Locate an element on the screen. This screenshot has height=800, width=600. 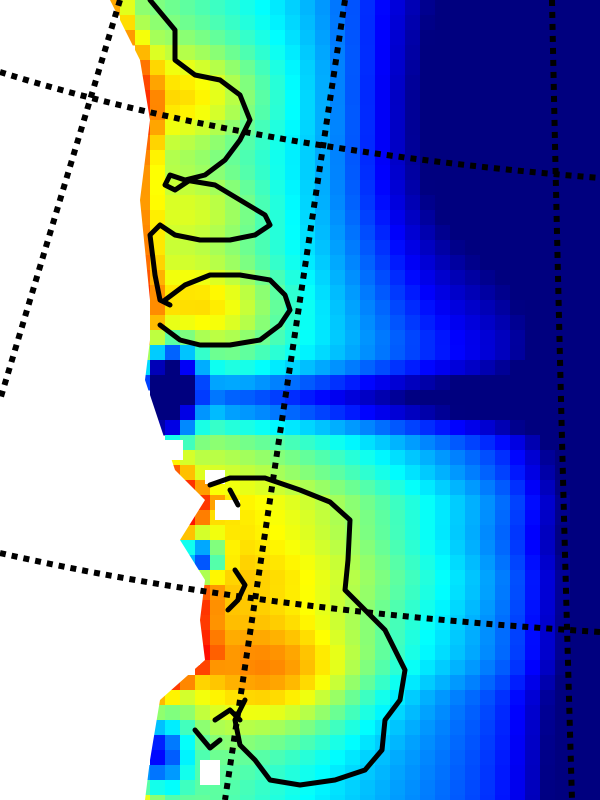
contour-line is located at coordinates (236, 590).